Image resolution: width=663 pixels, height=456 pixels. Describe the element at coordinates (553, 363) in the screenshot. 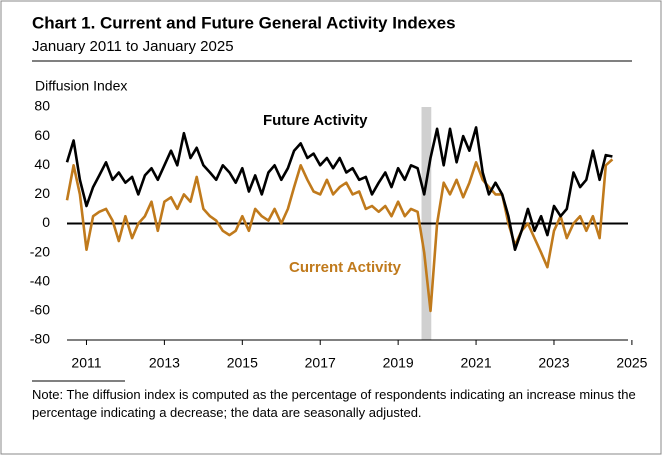

I see `x-tick-label: 2023` at that location.